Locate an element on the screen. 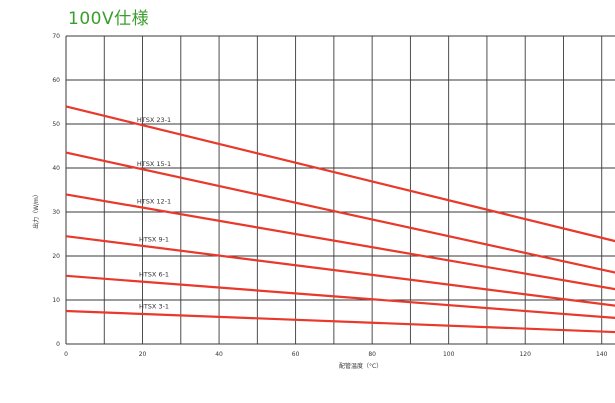  x-tick-label: 80 is located at coordinates (372, 354).